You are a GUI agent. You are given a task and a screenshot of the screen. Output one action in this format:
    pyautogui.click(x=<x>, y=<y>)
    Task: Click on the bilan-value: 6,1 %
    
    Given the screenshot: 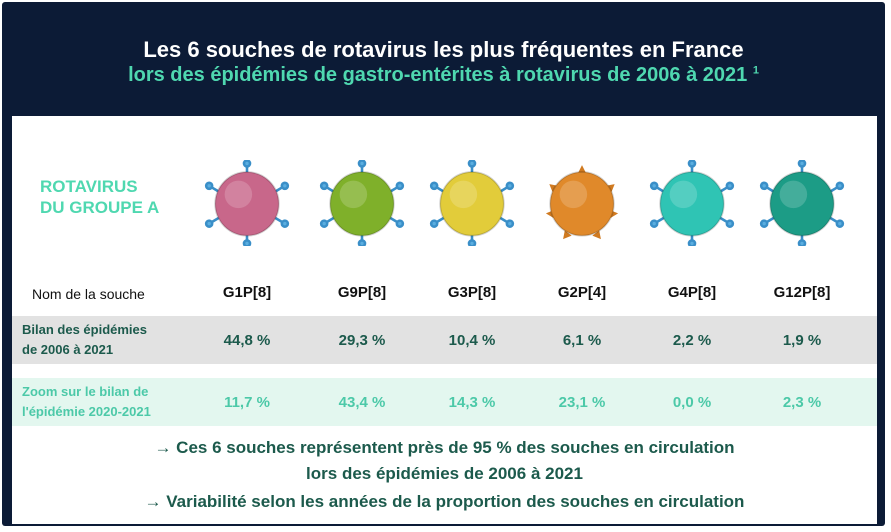 What is the action you would take?
    pyautogui.click(x=582, y=340)
    